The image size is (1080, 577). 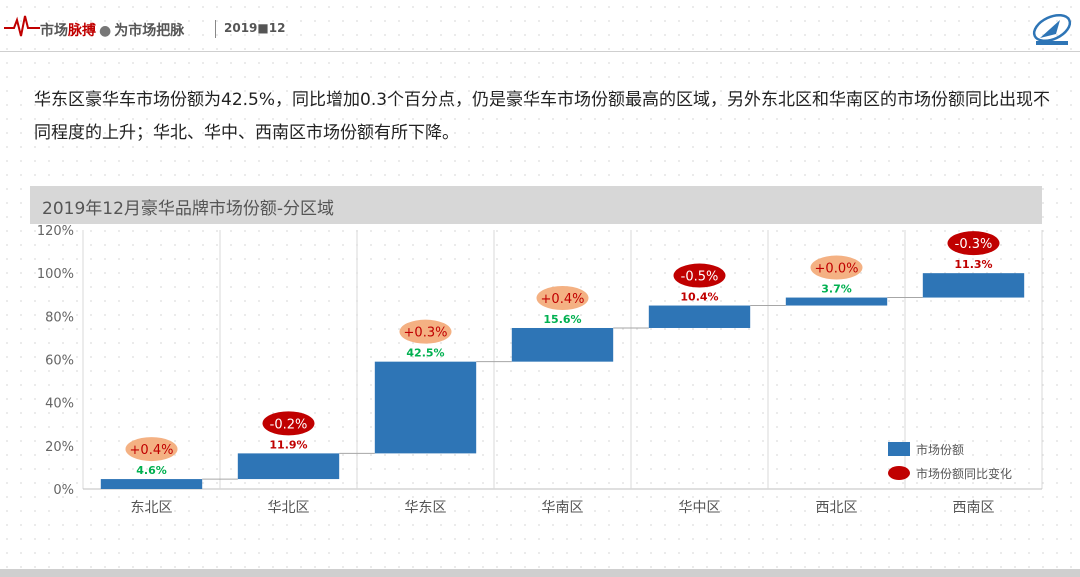 I want to click on brand-red: 脉搏, so click(x=82, y=31).